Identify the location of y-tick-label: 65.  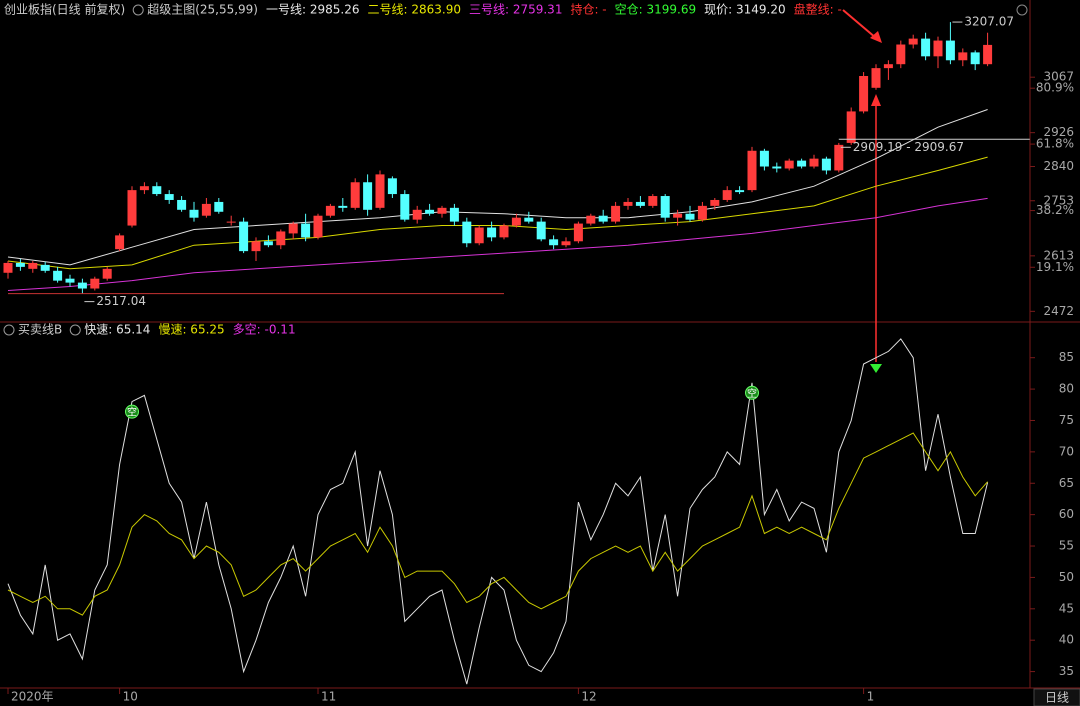
(1066, 483).